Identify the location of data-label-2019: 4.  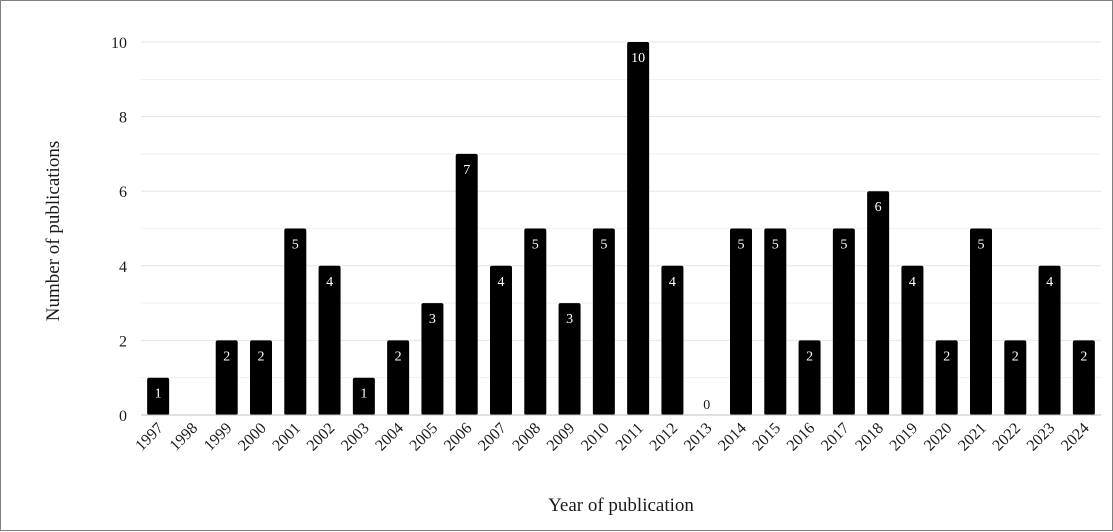
(912, 282).